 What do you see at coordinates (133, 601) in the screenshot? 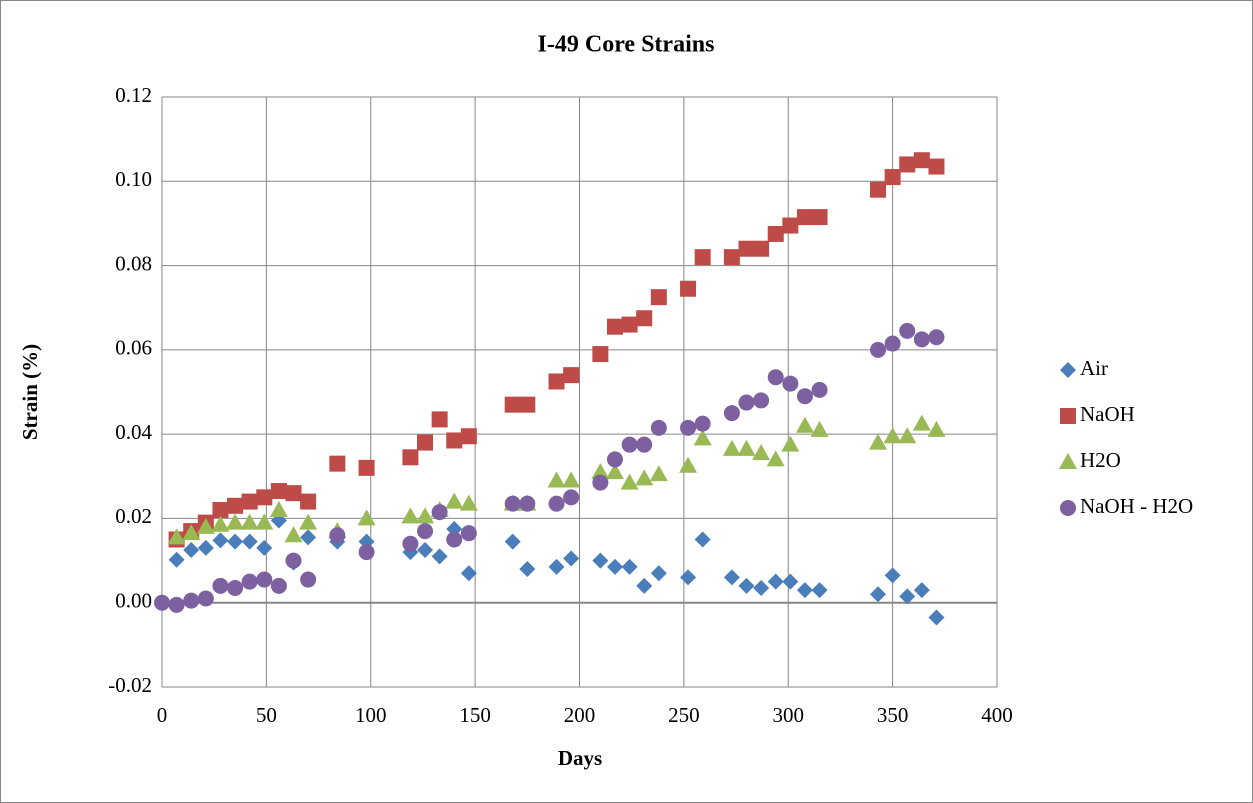
I see `y-tick-label: 0.00` at bounding box center [133, 601].